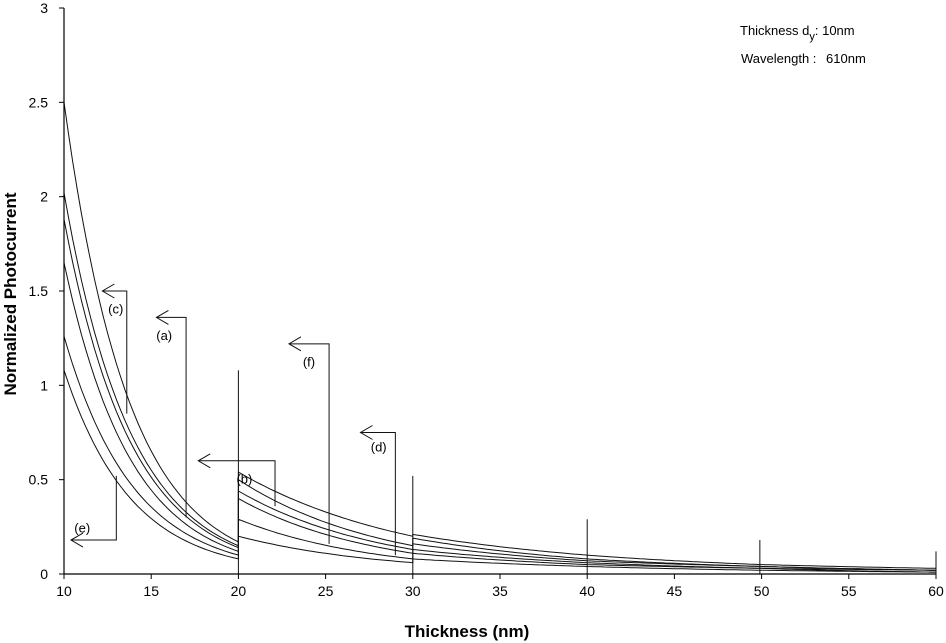  Describe the element at coordinates (44, 197) in the screenshot. I see `y-tick-label: 2` at that location.